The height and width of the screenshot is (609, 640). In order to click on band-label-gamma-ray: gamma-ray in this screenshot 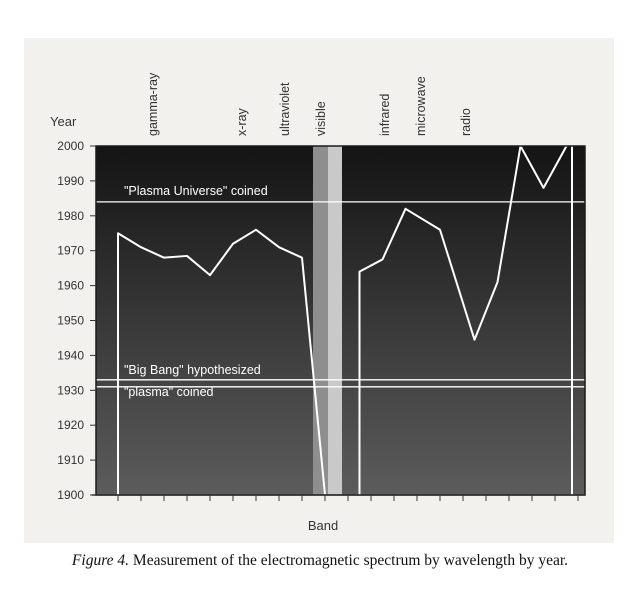, I will do `click(153, 104)`.